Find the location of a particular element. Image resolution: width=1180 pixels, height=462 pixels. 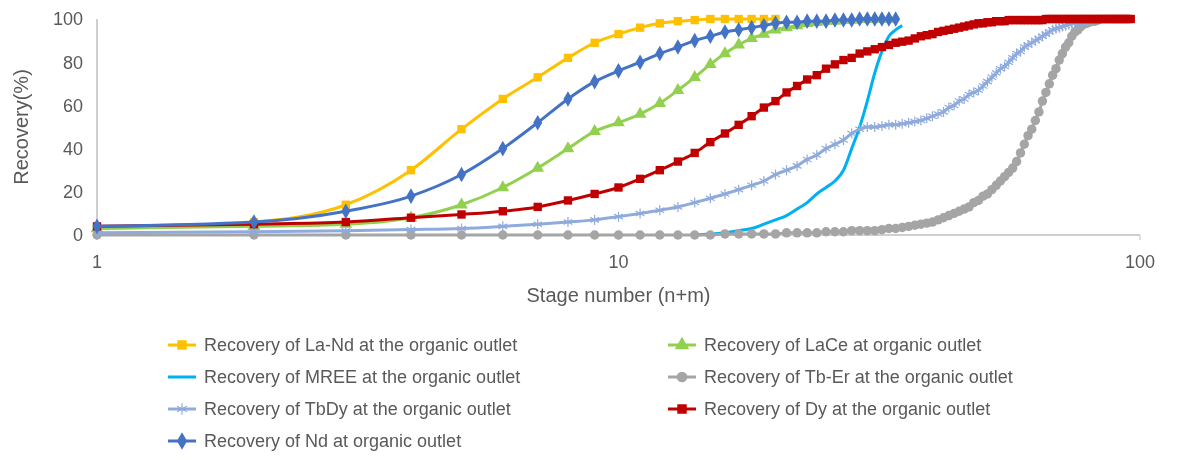

y-tick-label: 80 is located at coordinates (72, 62).